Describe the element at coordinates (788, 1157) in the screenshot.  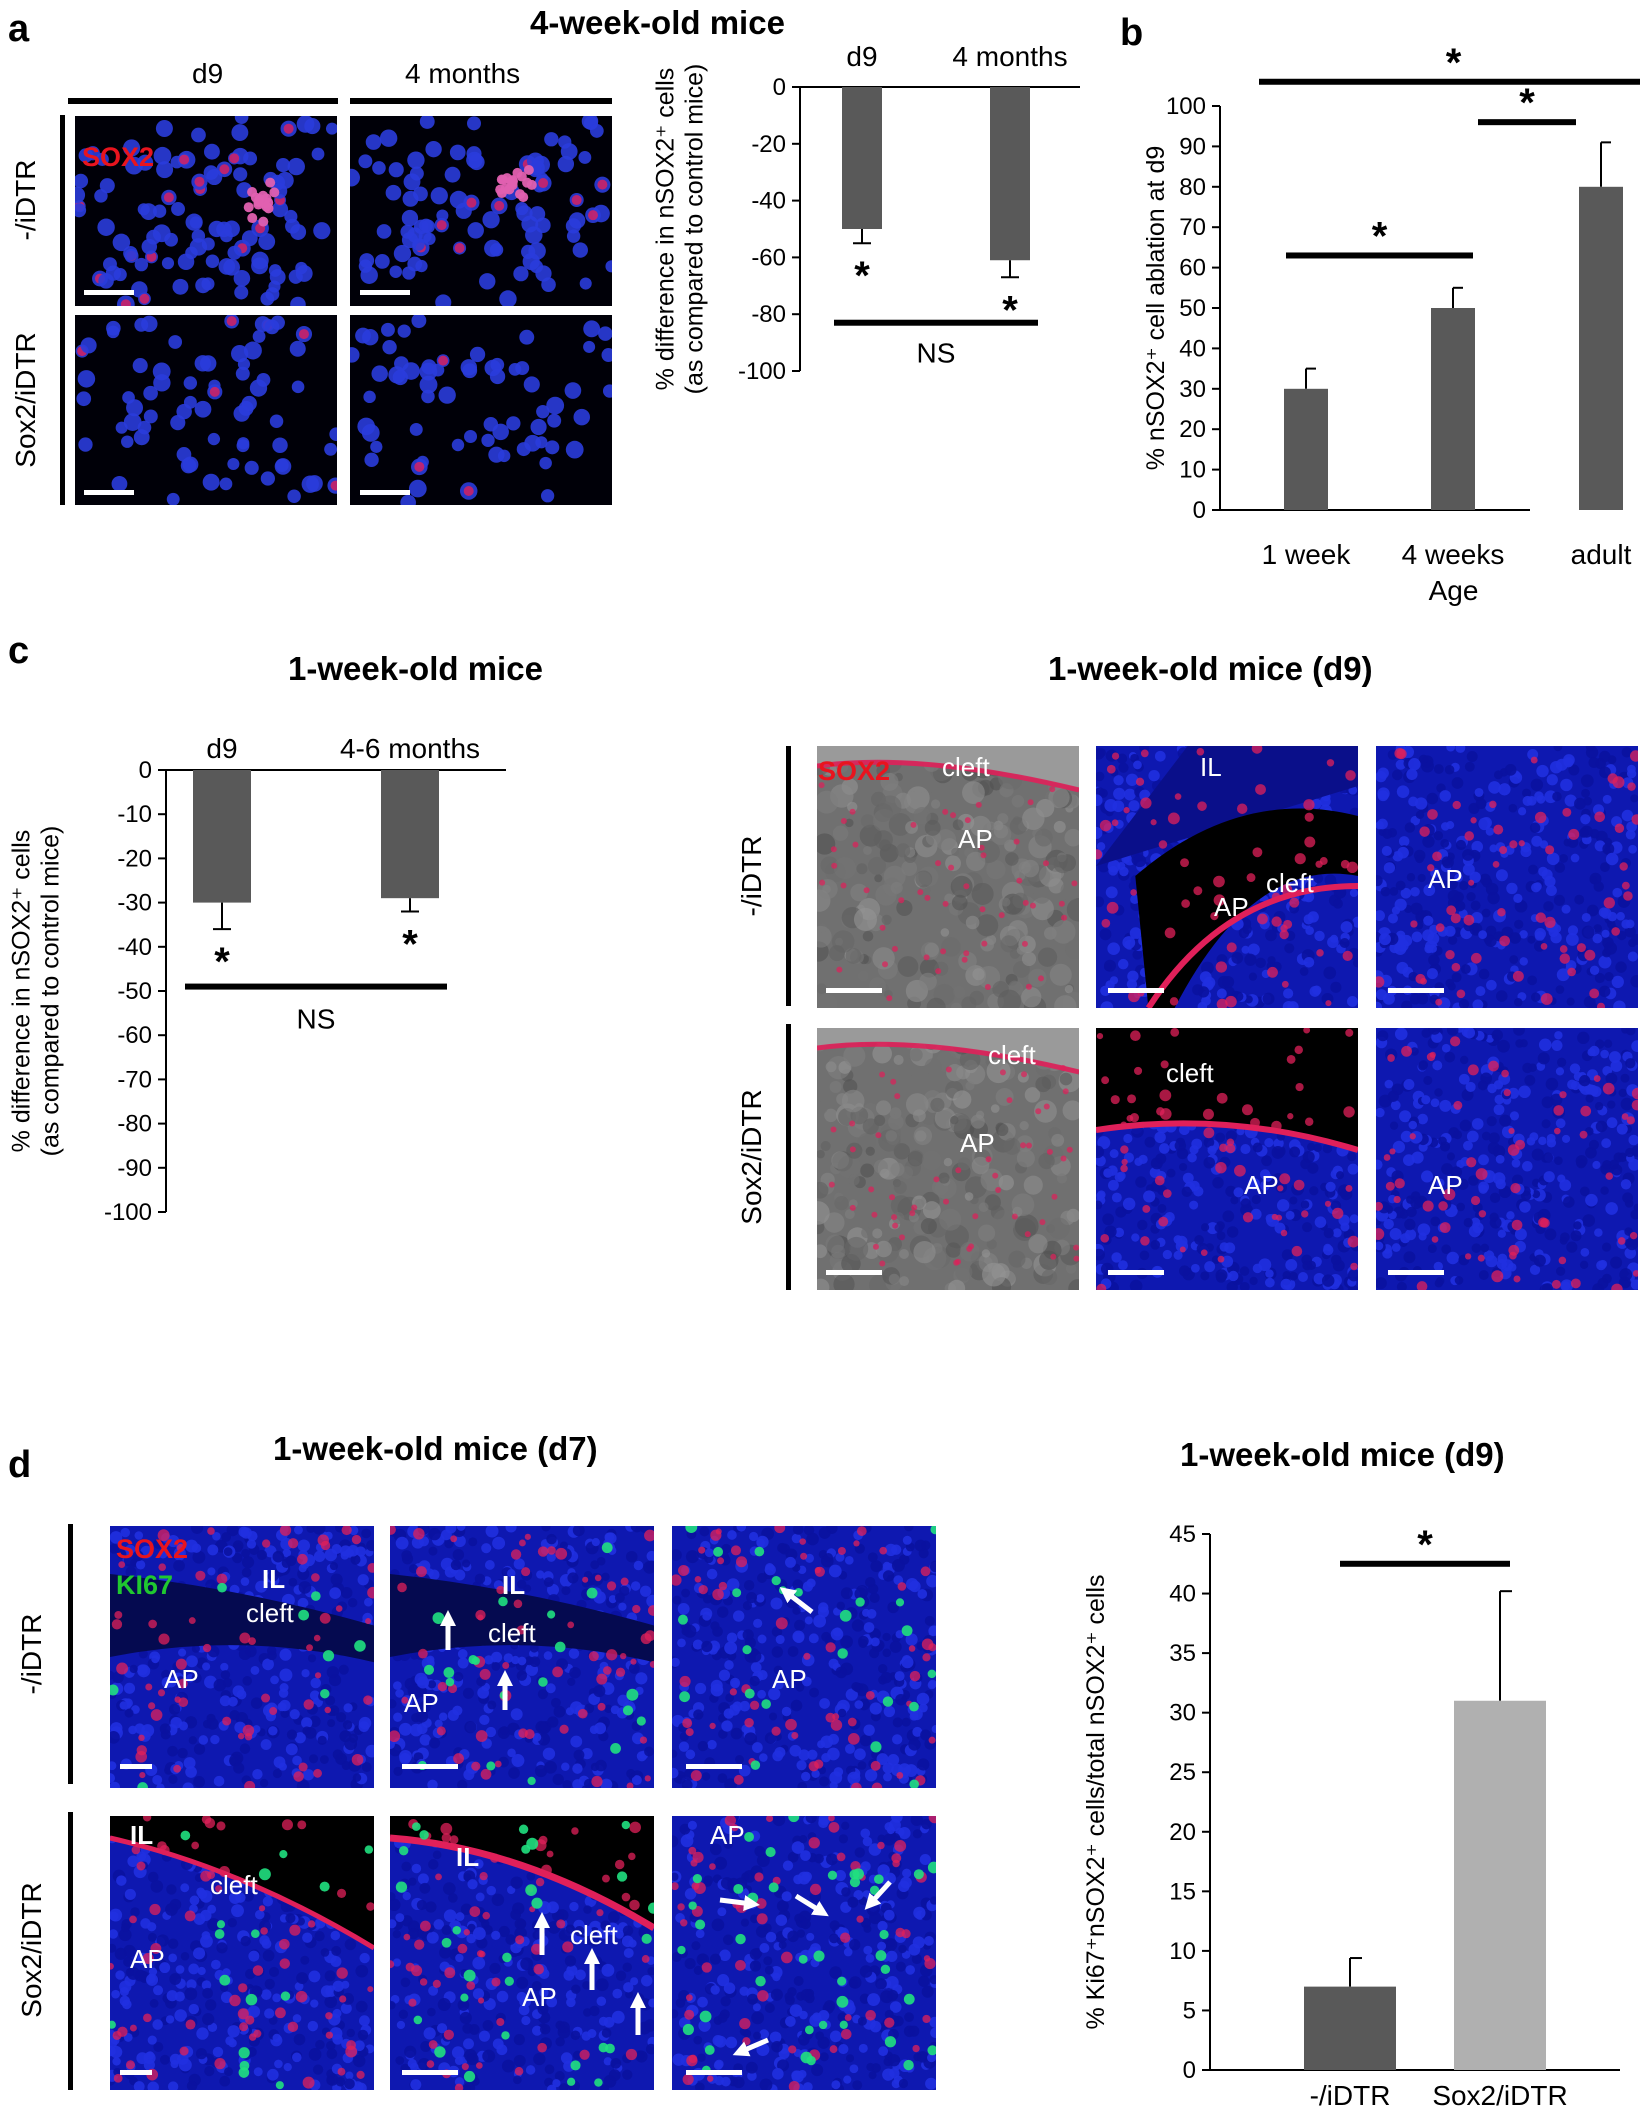
I see `row-divider` at that location.